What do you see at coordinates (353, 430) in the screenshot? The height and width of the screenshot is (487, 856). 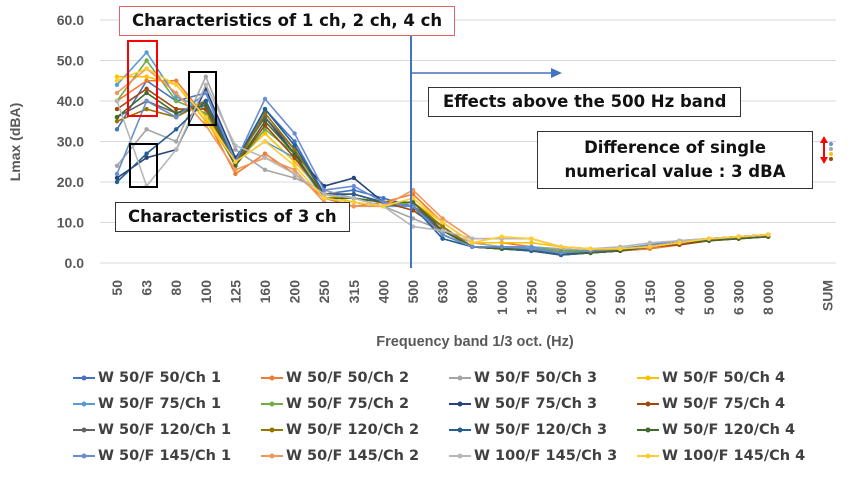 I see `legend-label: W 50/F 120/Ch 2` at bounding box center [353, 430].